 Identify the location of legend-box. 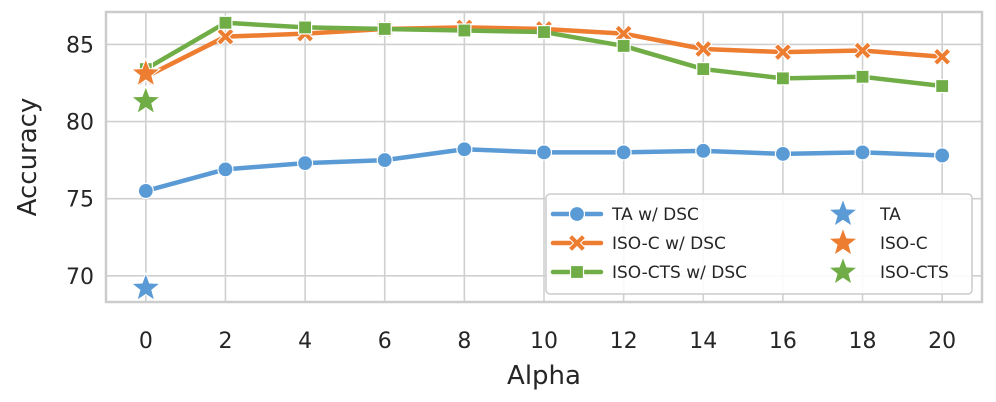
(759, 244).